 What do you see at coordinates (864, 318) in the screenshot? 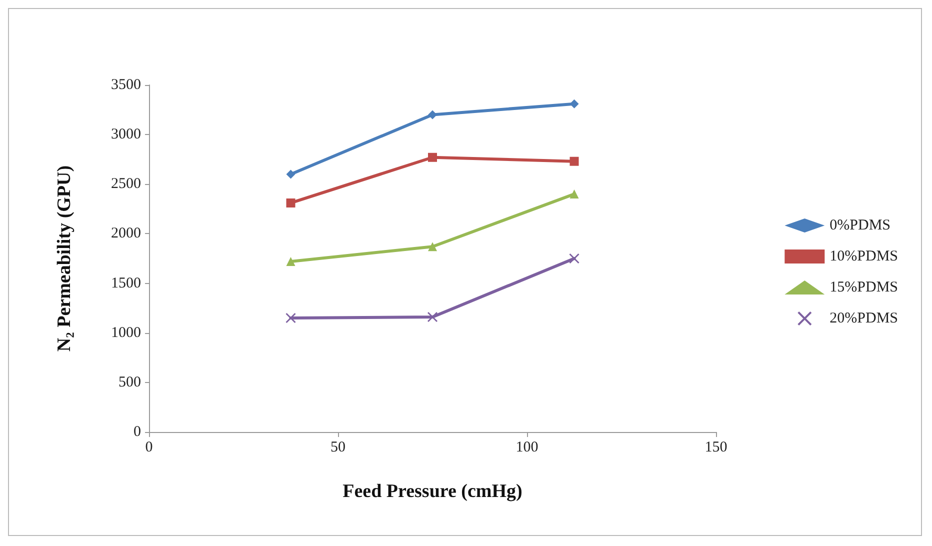
I see `legend-label: 20%PDMS` at bounding box center [864, 318].